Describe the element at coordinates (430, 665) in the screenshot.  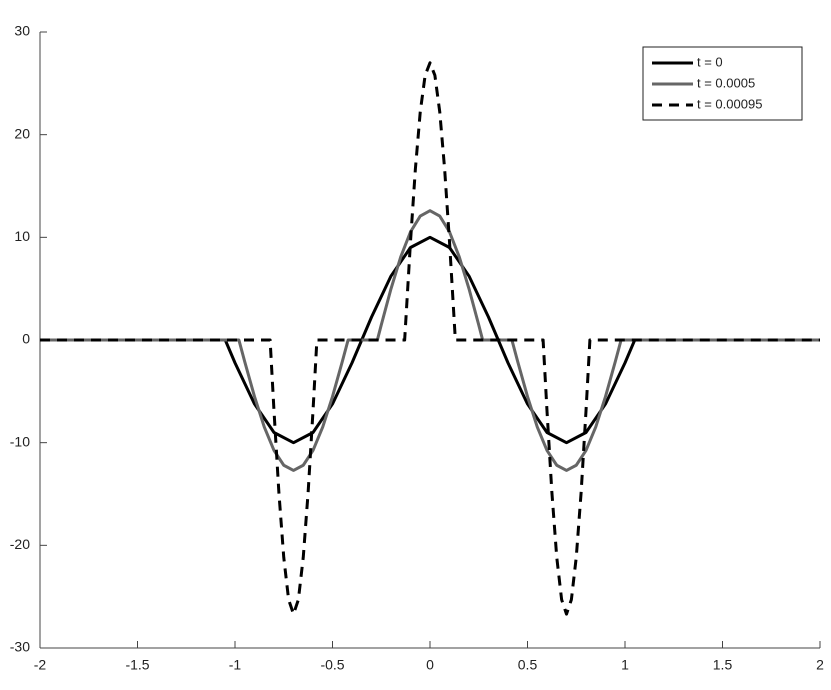
I see `x-tick-label: 0` at that location.